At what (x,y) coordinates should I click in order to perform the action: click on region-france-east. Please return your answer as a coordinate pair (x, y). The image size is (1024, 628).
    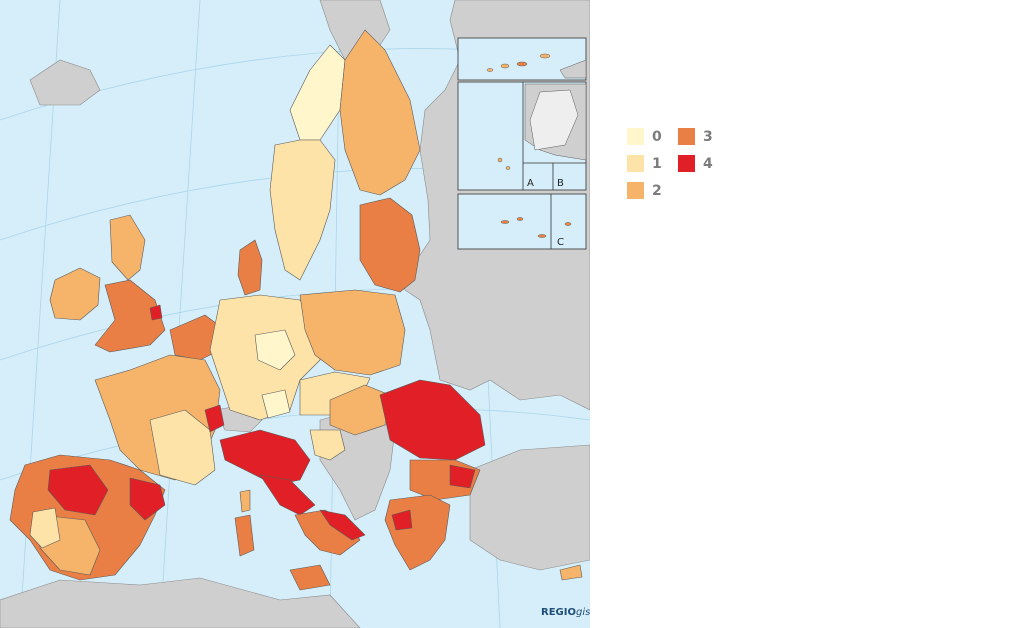
    Looking at the image, I should click on (182, 447).